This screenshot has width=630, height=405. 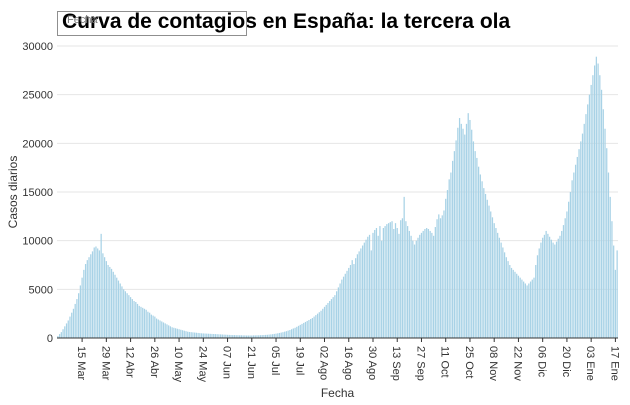 What do you see at coordinates (82, 20) in the screenshot?
I see `hover-tooltip-label: Fecha` at bounding box center [82, 20].